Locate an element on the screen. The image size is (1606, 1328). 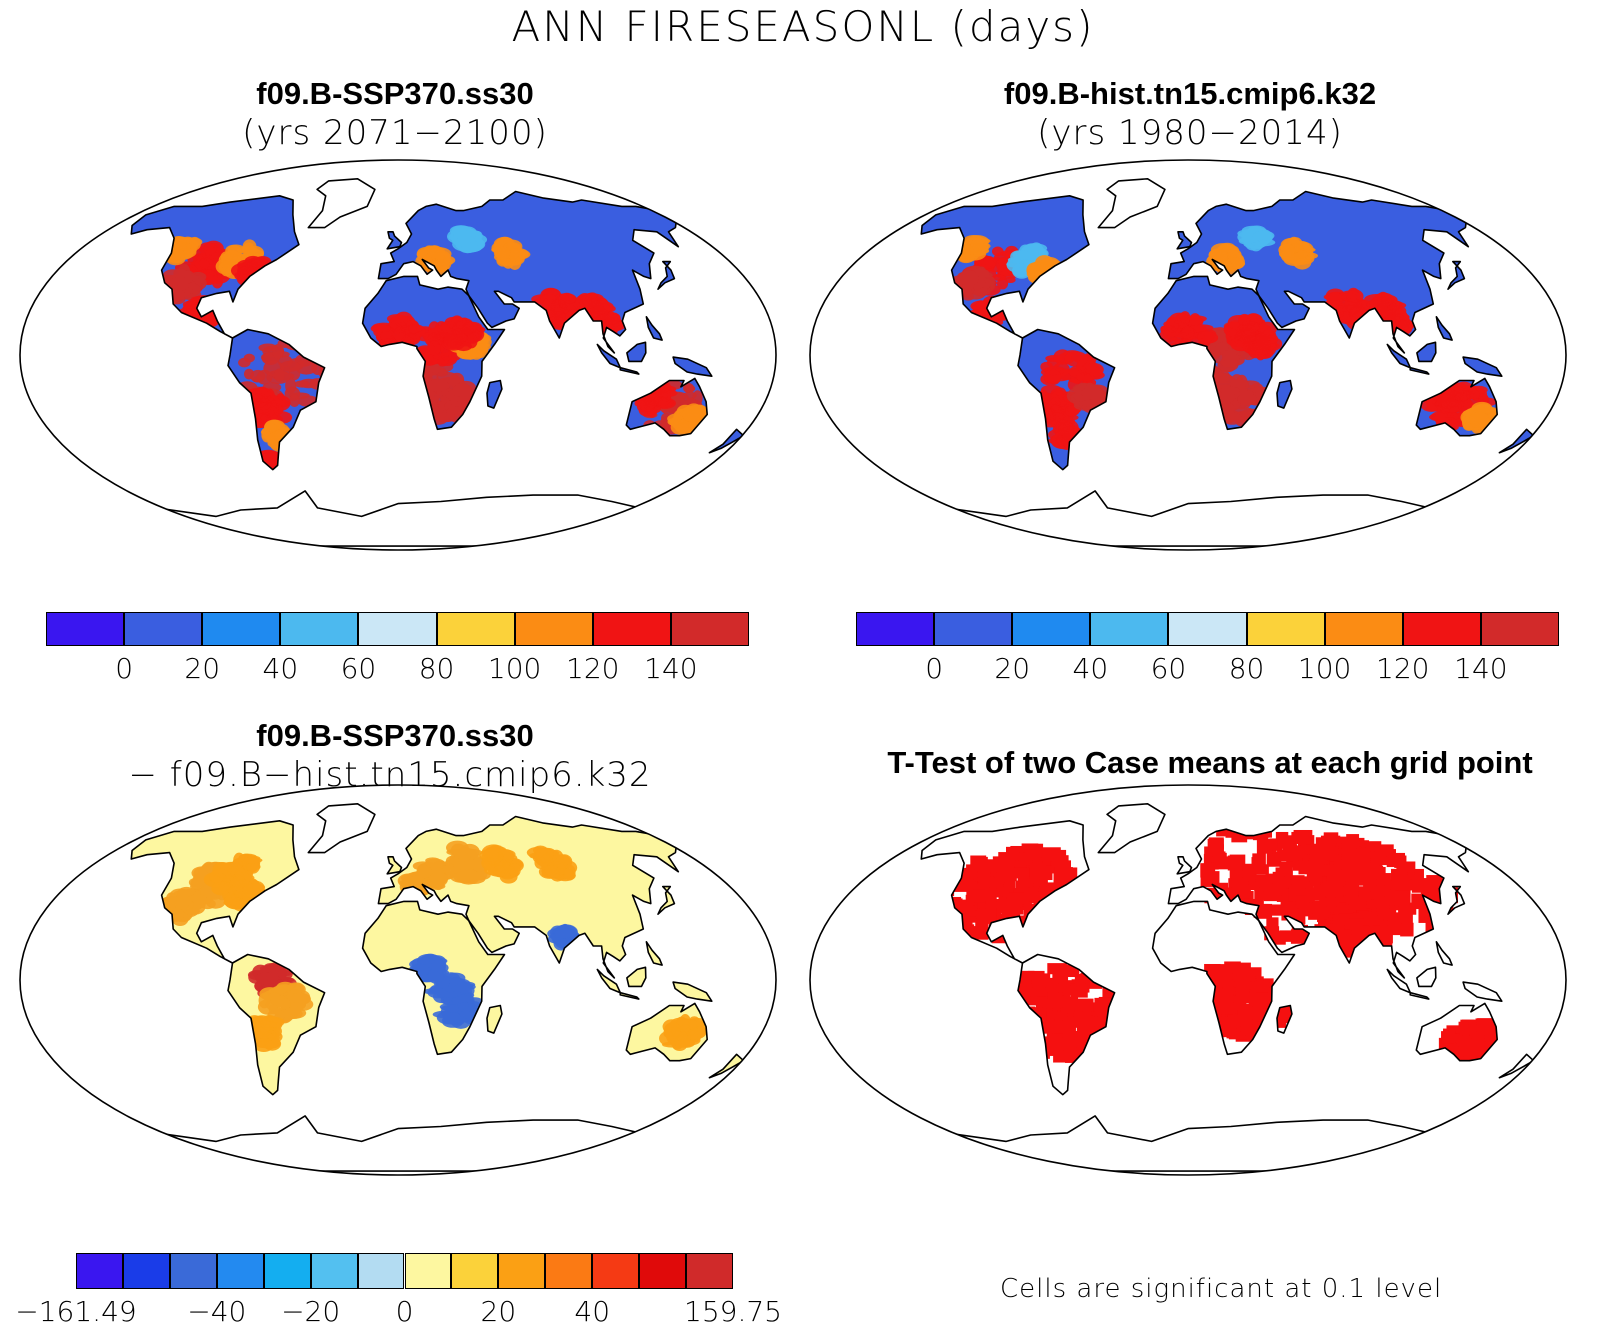
panel-bl-minus-case: − f09.B−hist.tn15.cmip6.k32 is located at coordinates (390, 775).